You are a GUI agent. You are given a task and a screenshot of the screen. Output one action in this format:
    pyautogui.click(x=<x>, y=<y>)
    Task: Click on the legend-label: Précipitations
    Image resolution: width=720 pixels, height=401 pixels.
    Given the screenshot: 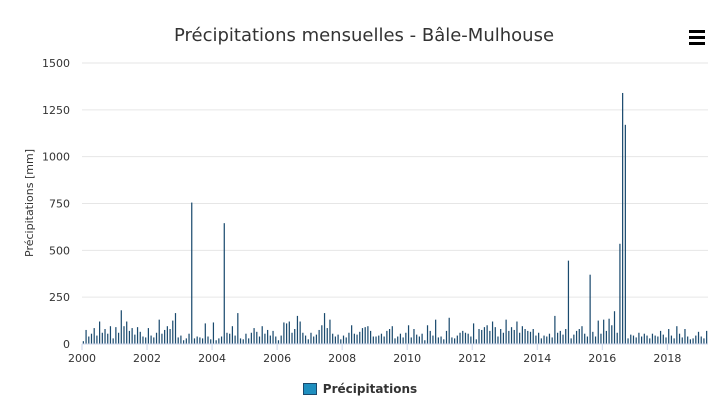 What is the action you would take?
    pyautogui.click(x=370, y=389)
    